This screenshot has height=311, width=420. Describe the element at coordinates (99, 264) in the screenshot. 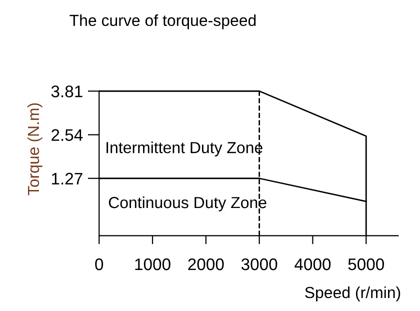

I see `x-tick-label: 0` at that location.